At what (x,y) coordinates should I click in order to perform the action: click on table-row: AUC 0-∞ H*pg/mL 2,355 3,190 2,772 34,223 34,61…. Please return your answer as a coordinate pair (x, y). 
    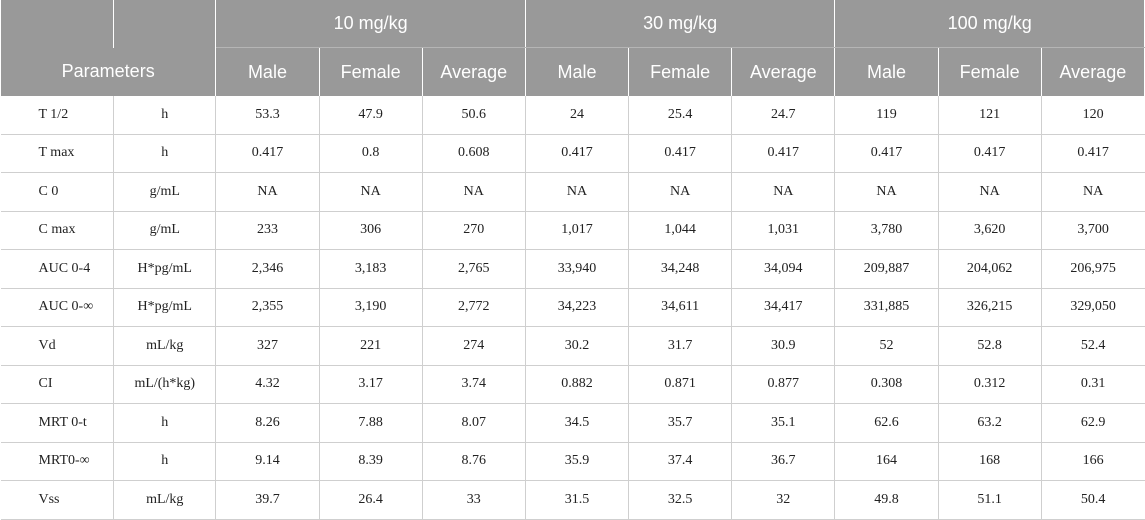
    Looking at the image, I should click on (572, 307).